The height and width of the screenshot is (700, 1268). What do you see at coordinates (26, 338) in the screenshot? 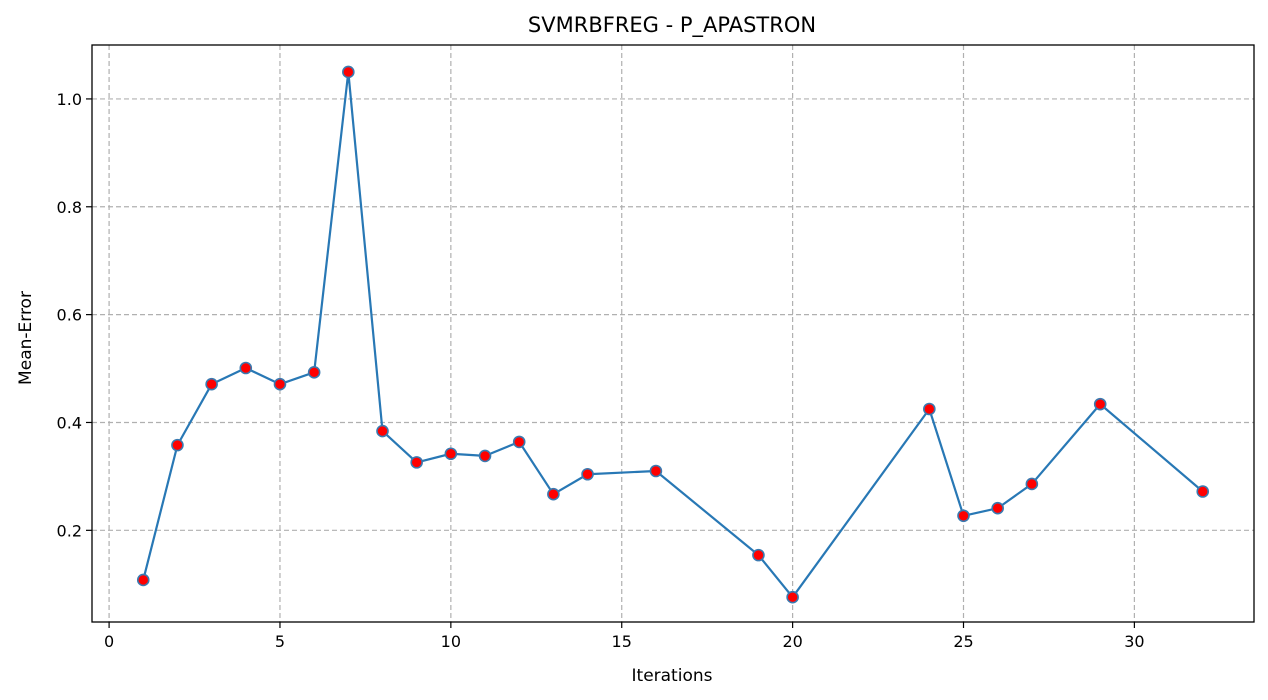
I see `y-axis-label: Mean-Error` at bounding box center [26, 338].